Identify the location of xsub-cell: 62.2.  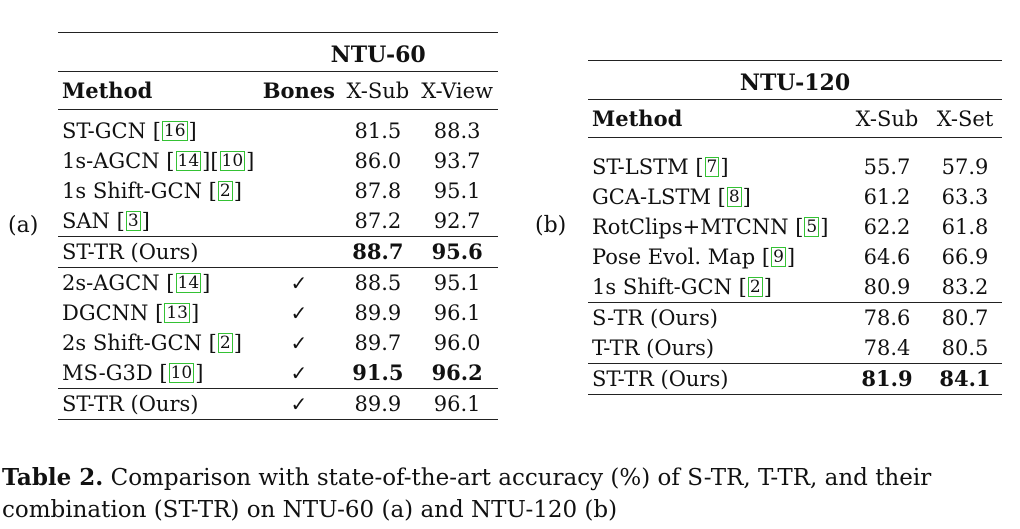
(887, 227).